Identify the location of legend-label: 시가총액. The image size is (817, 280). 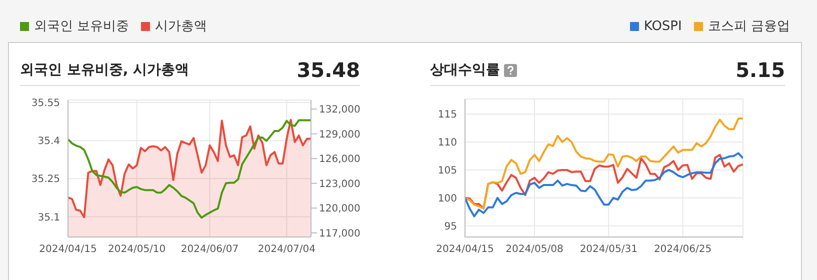
(181, 26).